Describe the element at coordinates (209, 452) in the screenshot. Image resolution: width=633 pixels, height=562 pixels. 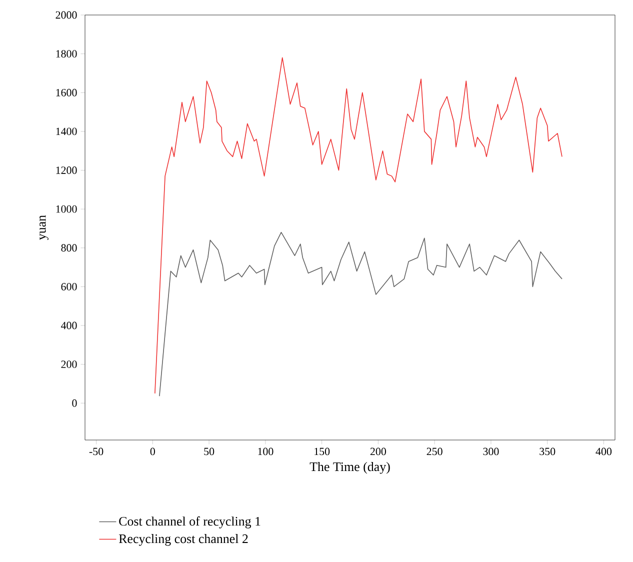
I see `x-tick-label: 50` at that location.